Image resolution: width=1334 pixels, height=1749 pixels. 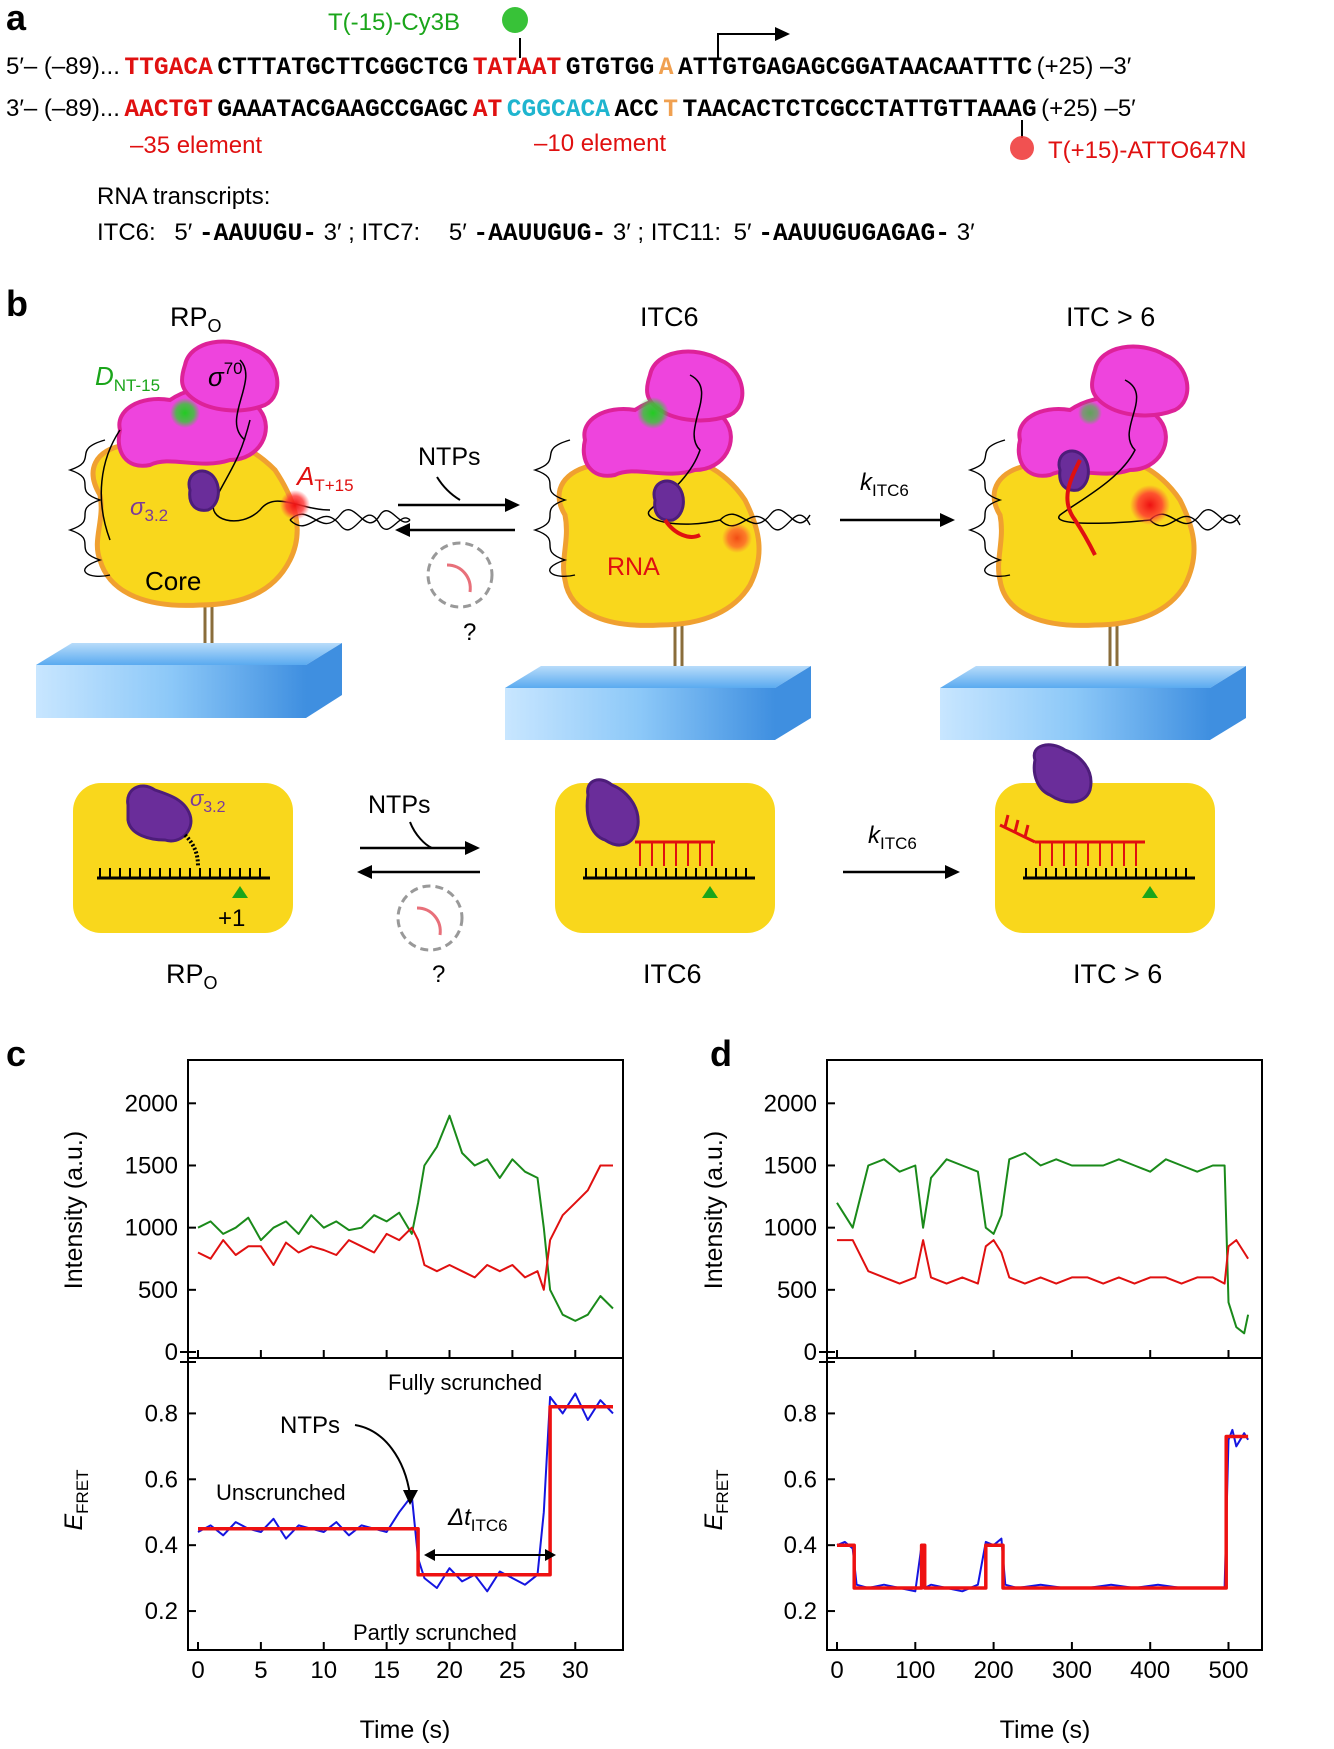 What do you see at coordinates (559, 110) in the screenshot?
I see `bottom-10-cyan: CGGCACA` at bounding box center [559, 110].